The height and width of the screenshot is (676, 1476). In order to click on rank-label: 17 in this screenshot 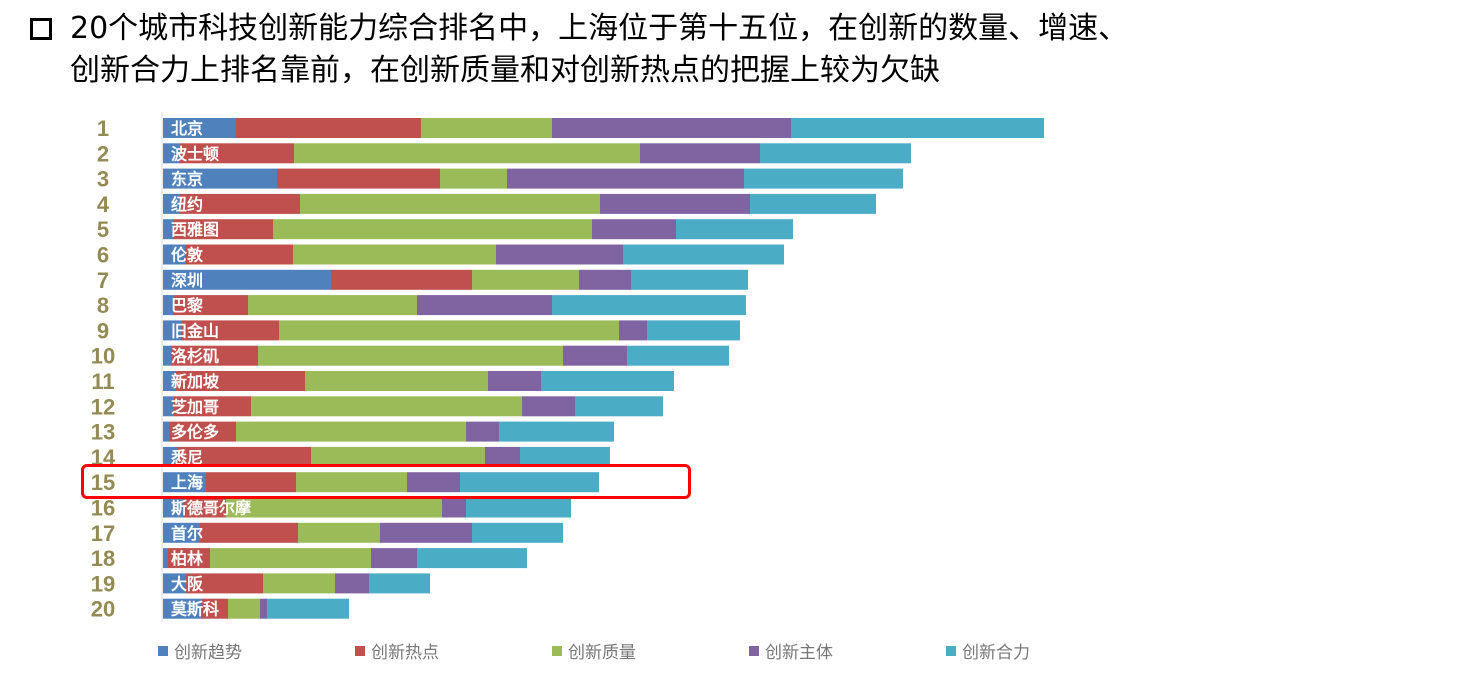, I will do `click(103, 533)`.